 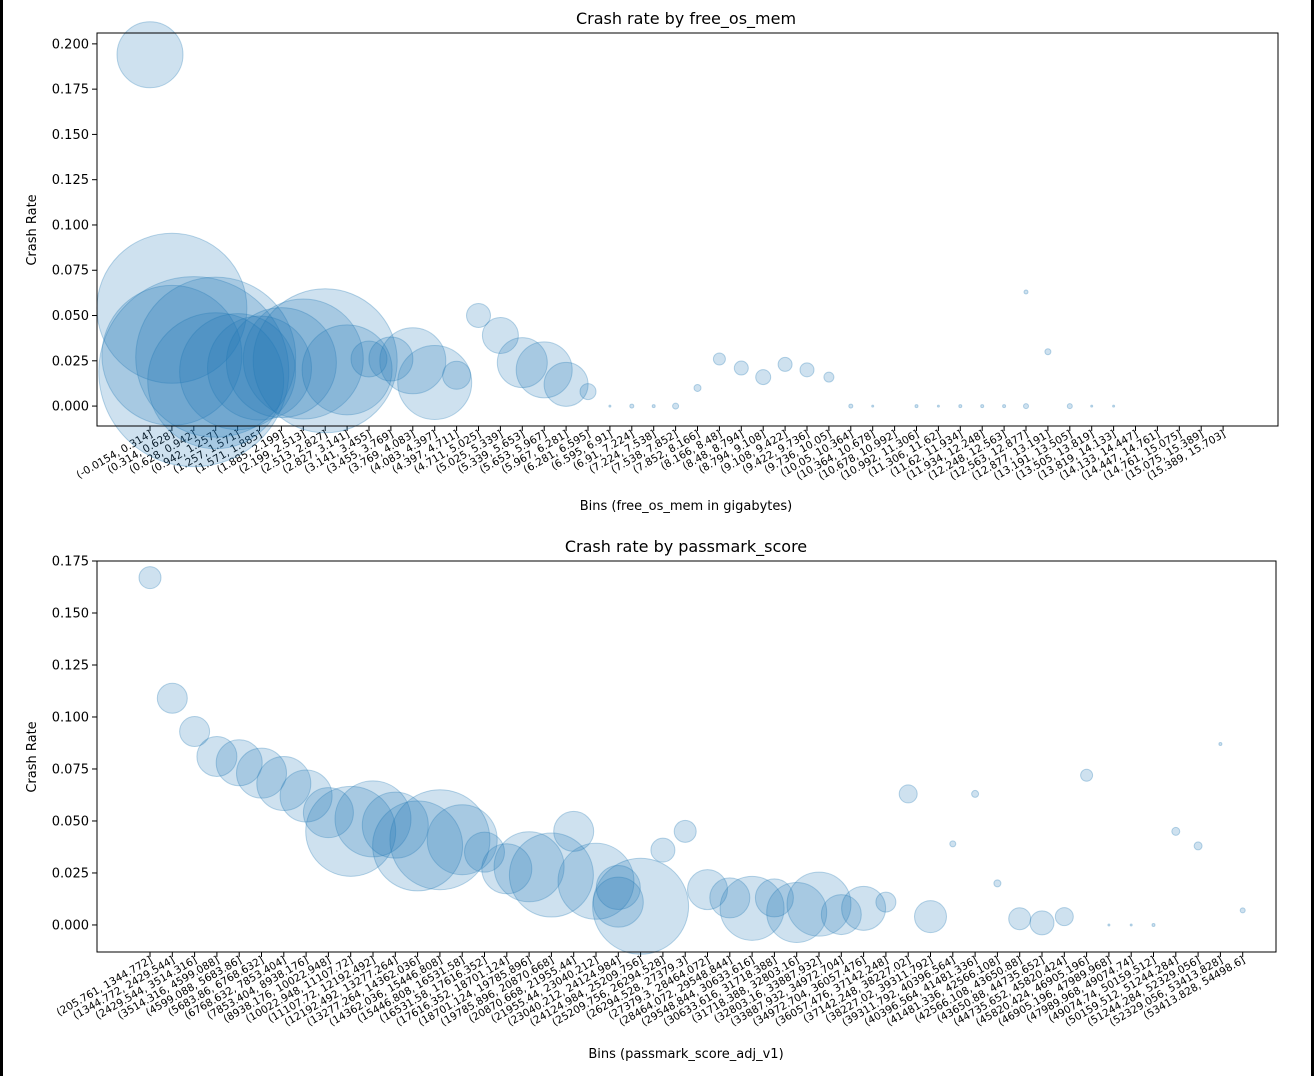 I want to click on y-tick-label: 0.200, so click(x=70, y=44).